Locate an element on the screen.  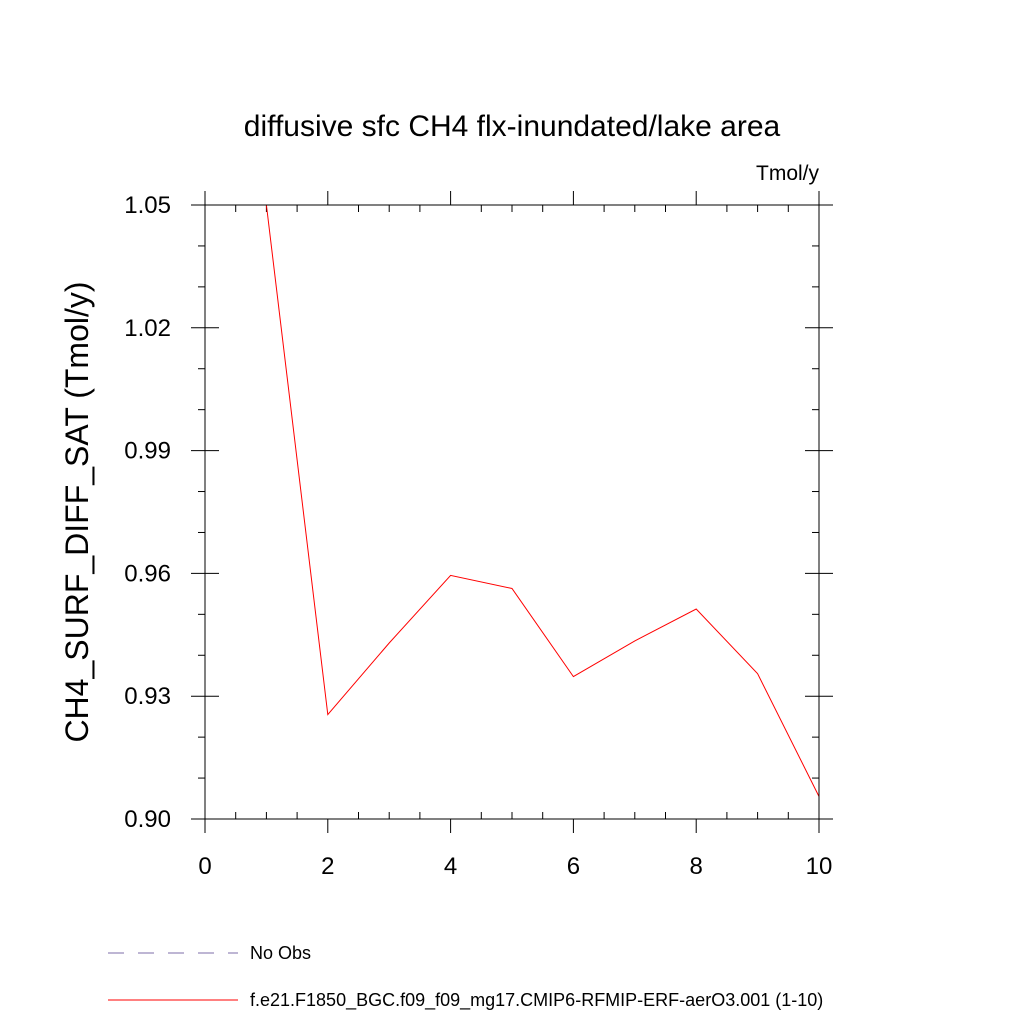
x-tick-label: 10 is located at coordinates (819, 866).